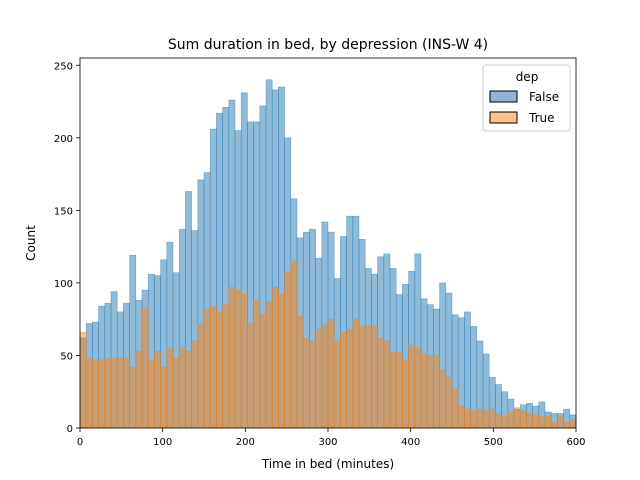 The image size is (640, 480). Describe the element at coordinates (31, 243) in the screenshot. I see `y-axis-label: Count` at that location.